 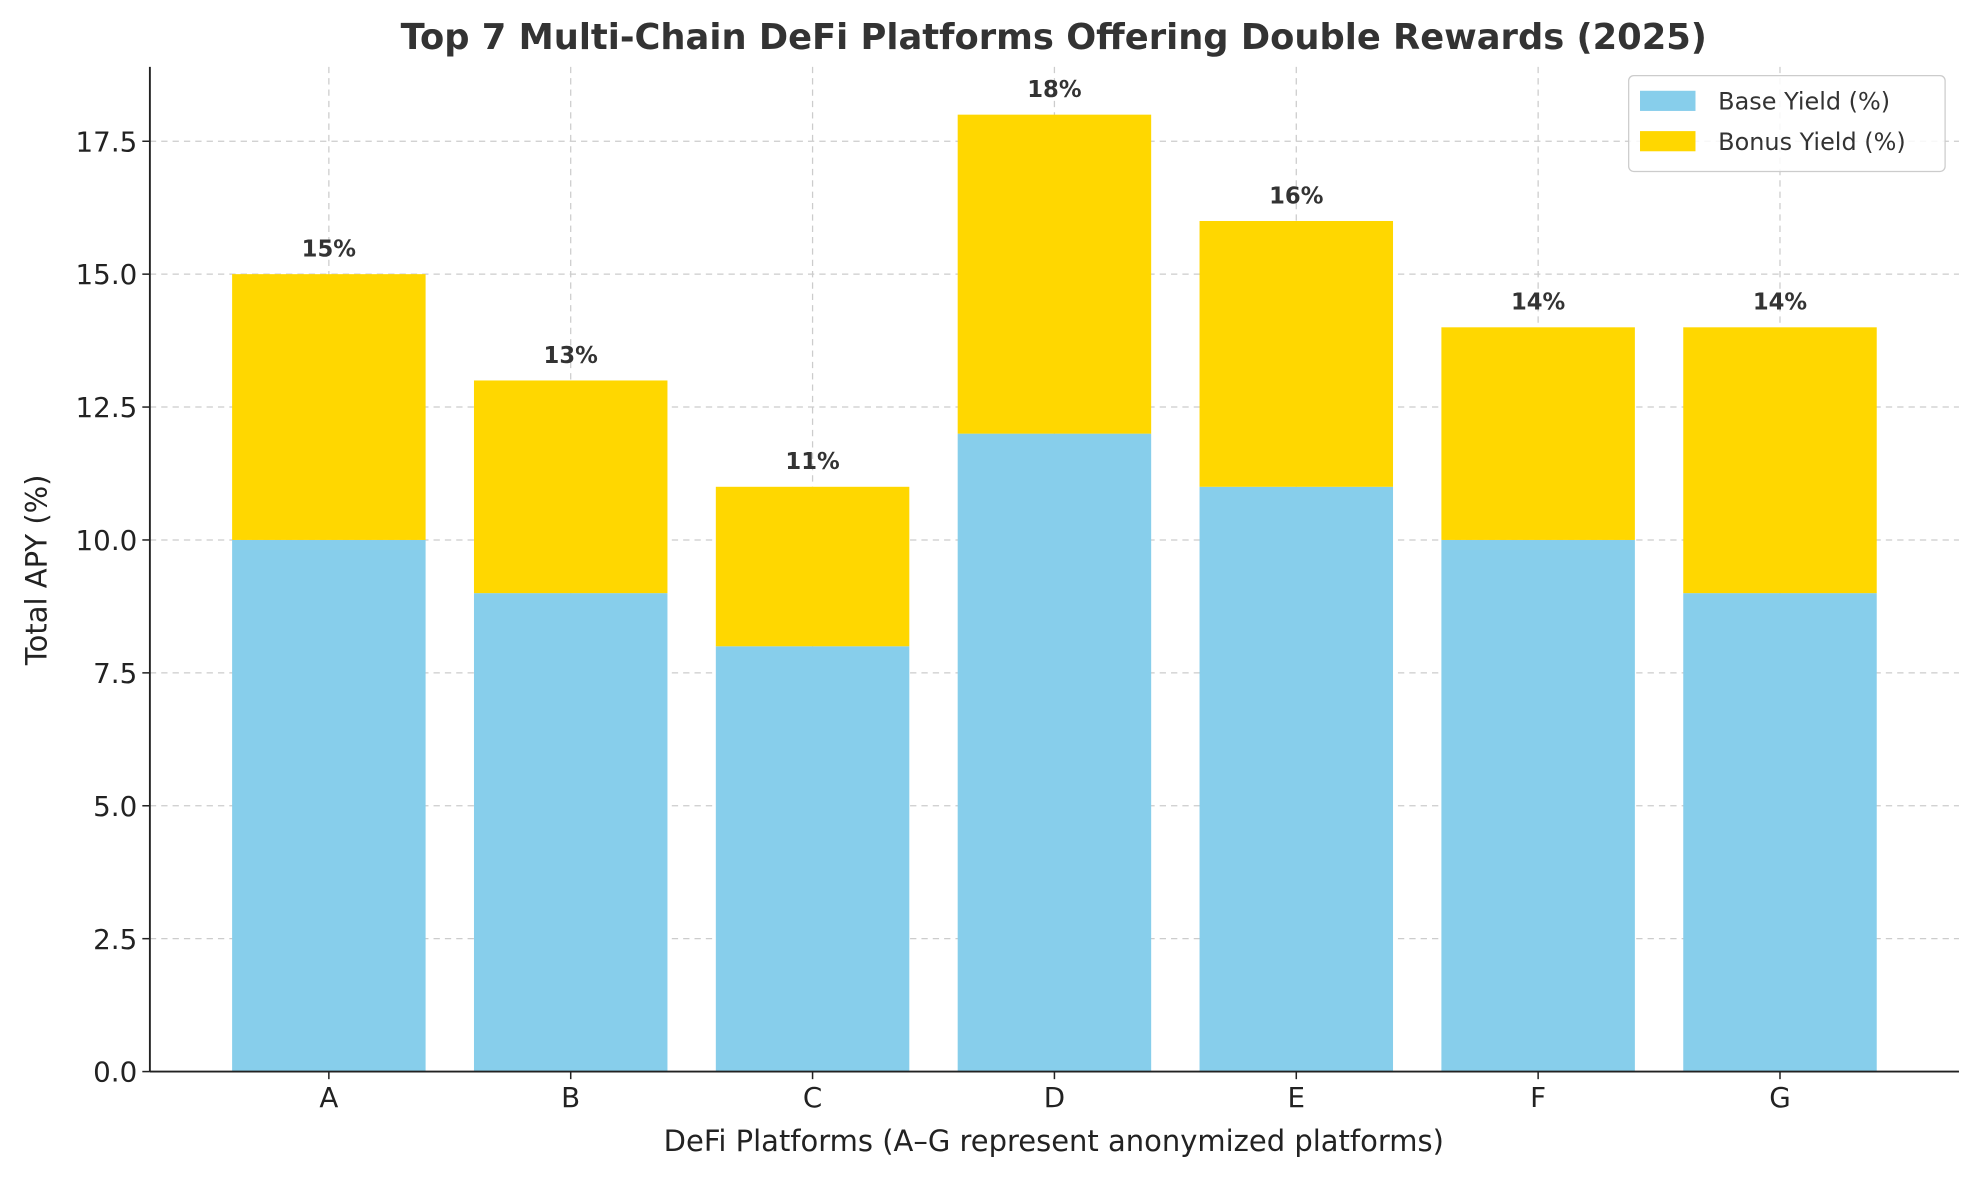 I want to click on y-tick-label: 10.0, so click(x=107, y=540).